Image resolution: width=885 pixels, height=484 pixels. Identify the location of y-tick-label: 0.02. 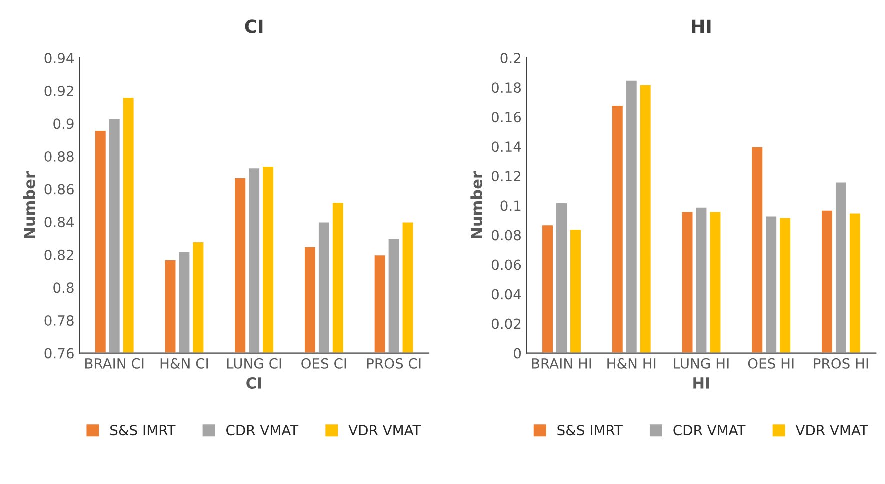
(506, 324).